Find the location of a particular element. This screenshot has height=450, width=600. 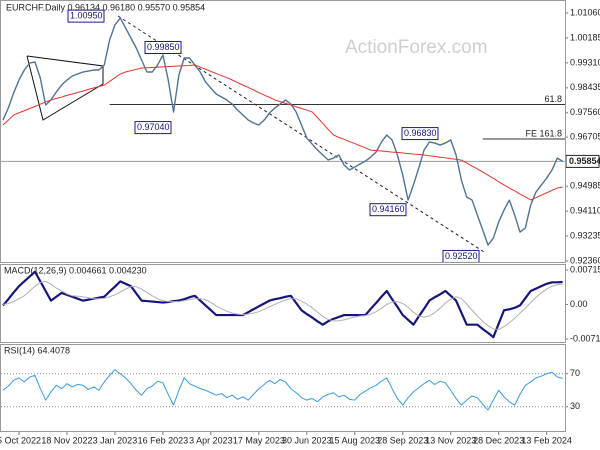

price-annotation-label: 0.94160 is located at coordinates (388, 209).